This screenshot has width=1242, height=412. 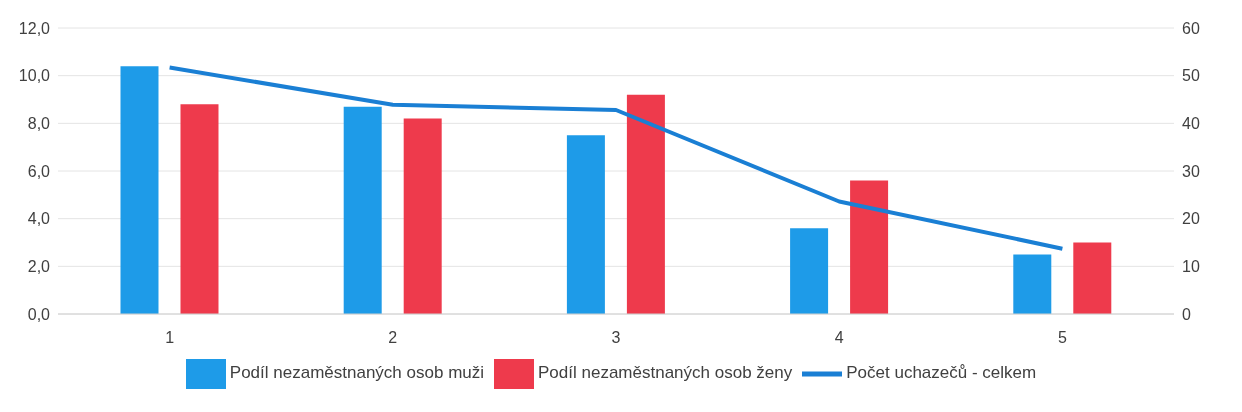 What do you see at coordinates (1191, 171) in the screenshot?
I see `y2-tick-label: 30` at bounding box center [1191, 171].